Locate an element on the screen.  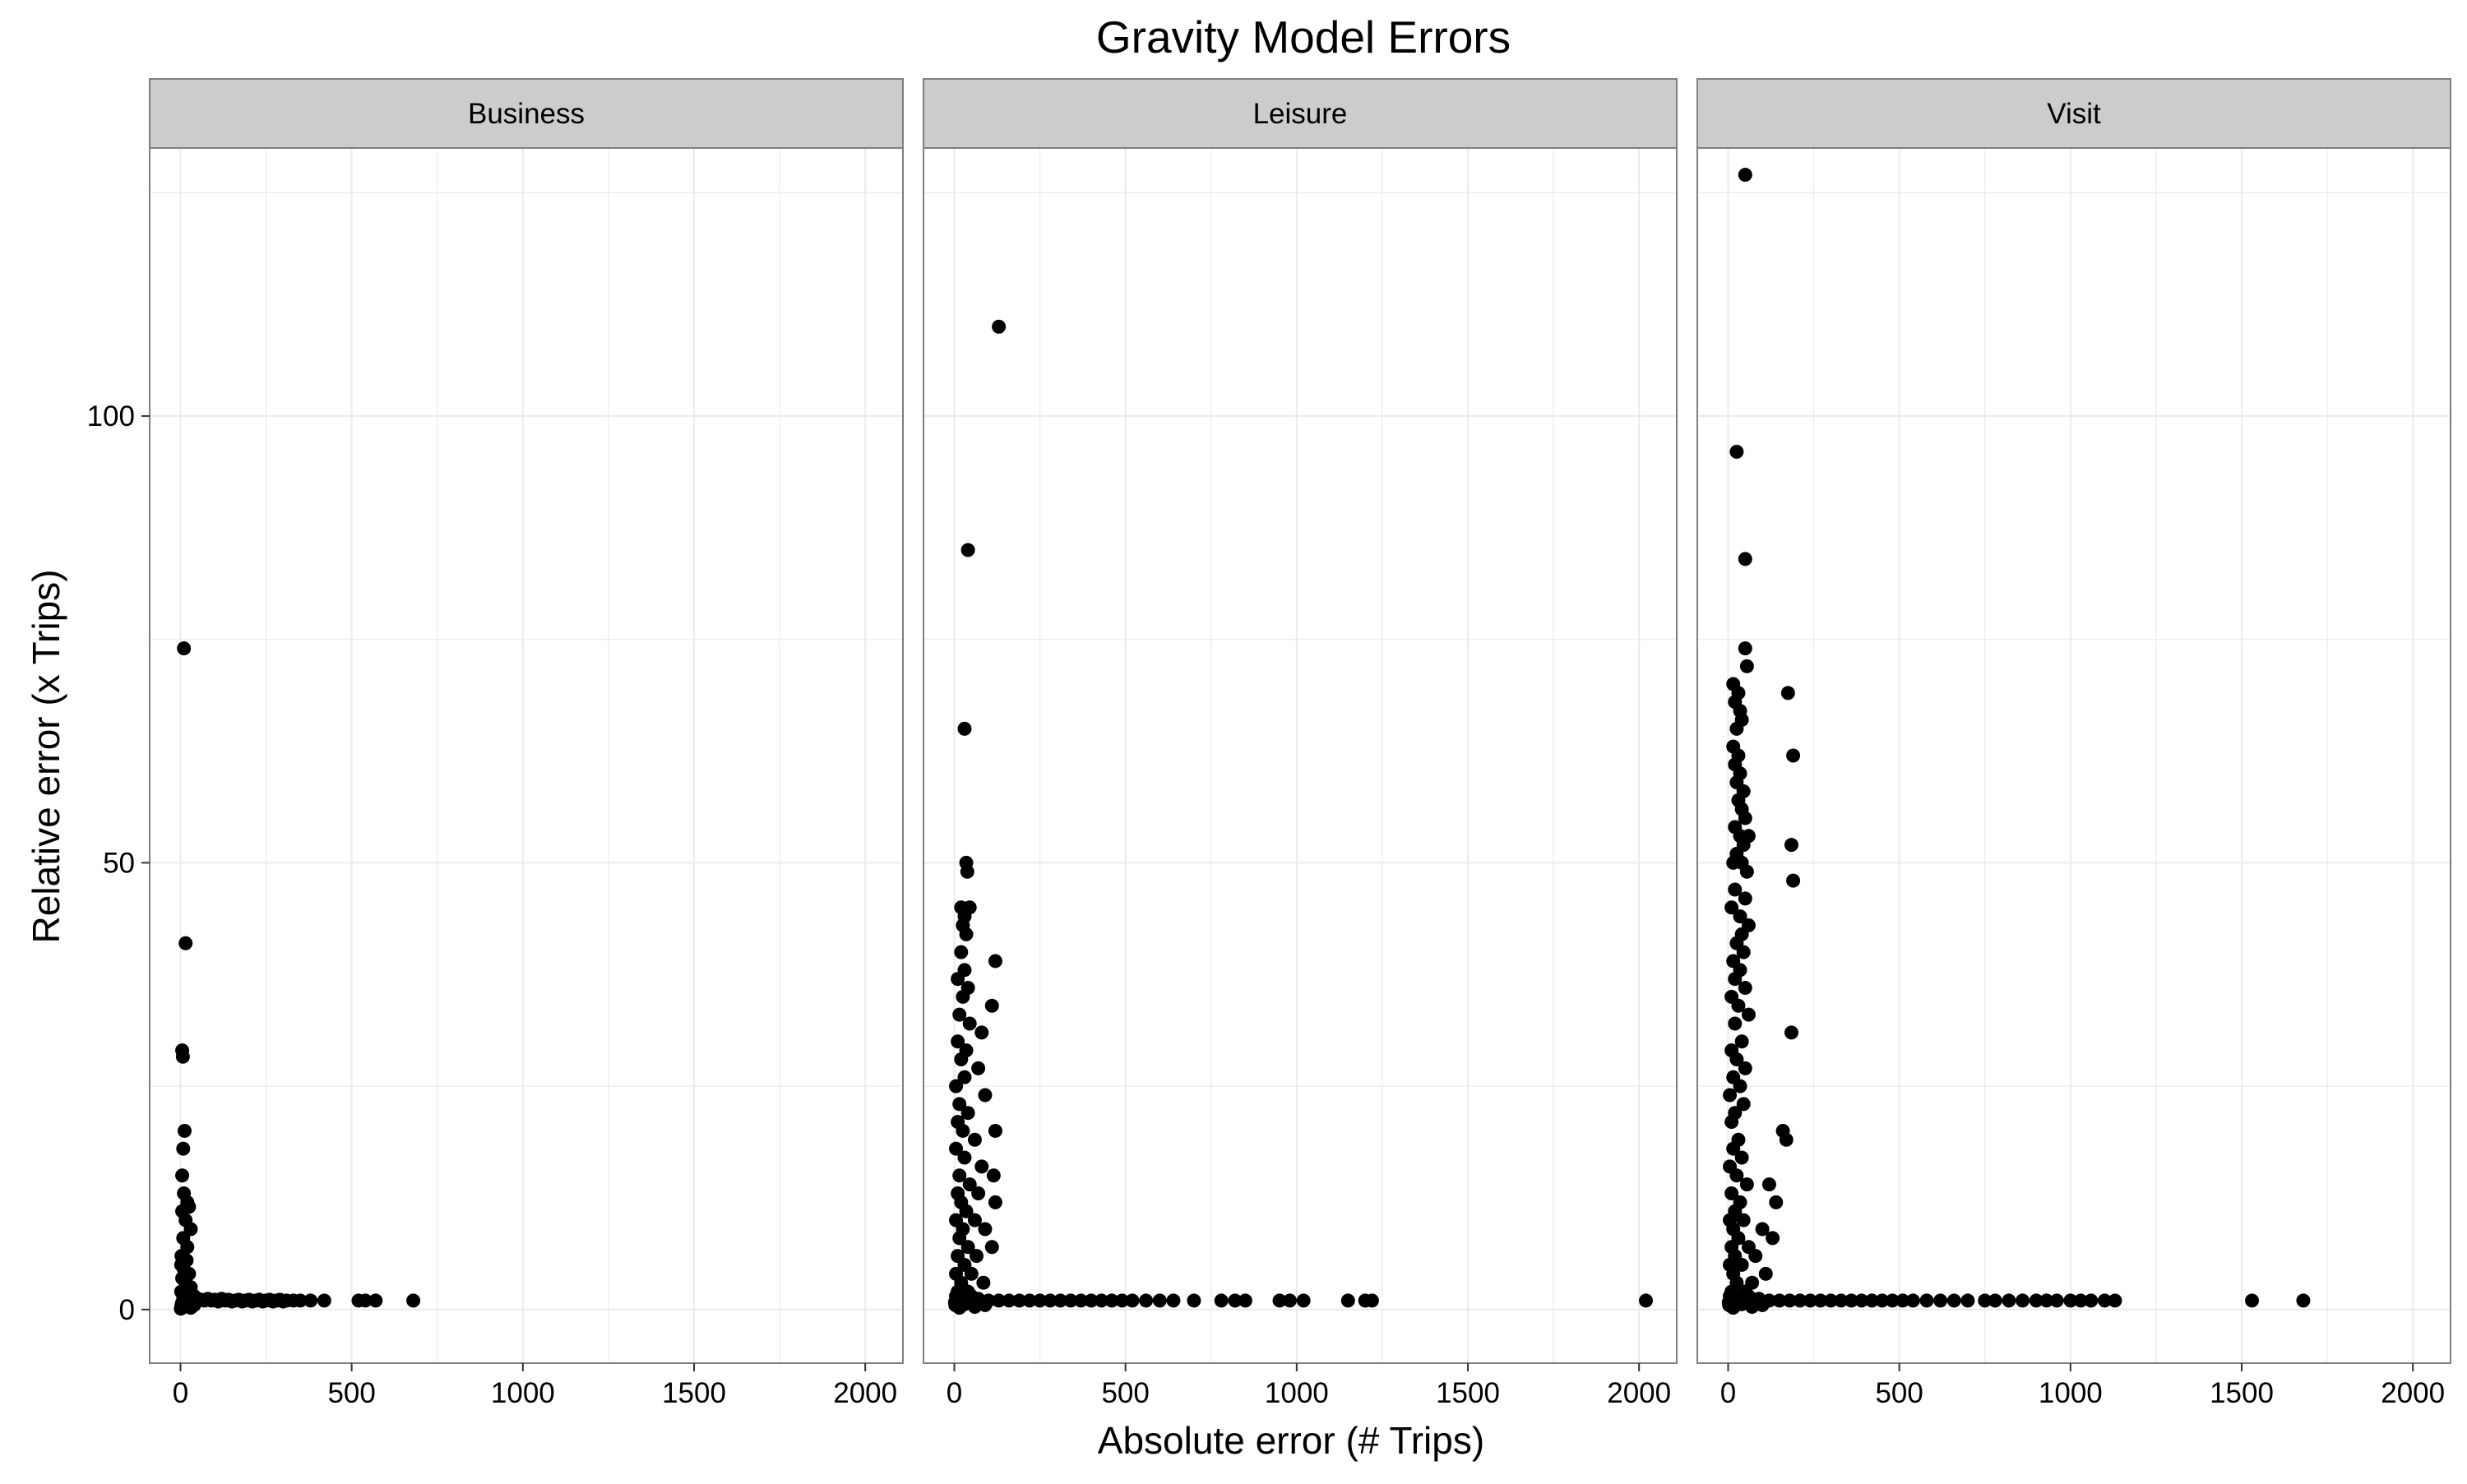
x-tick-label: 500 is located at coordinates (351, 1393).